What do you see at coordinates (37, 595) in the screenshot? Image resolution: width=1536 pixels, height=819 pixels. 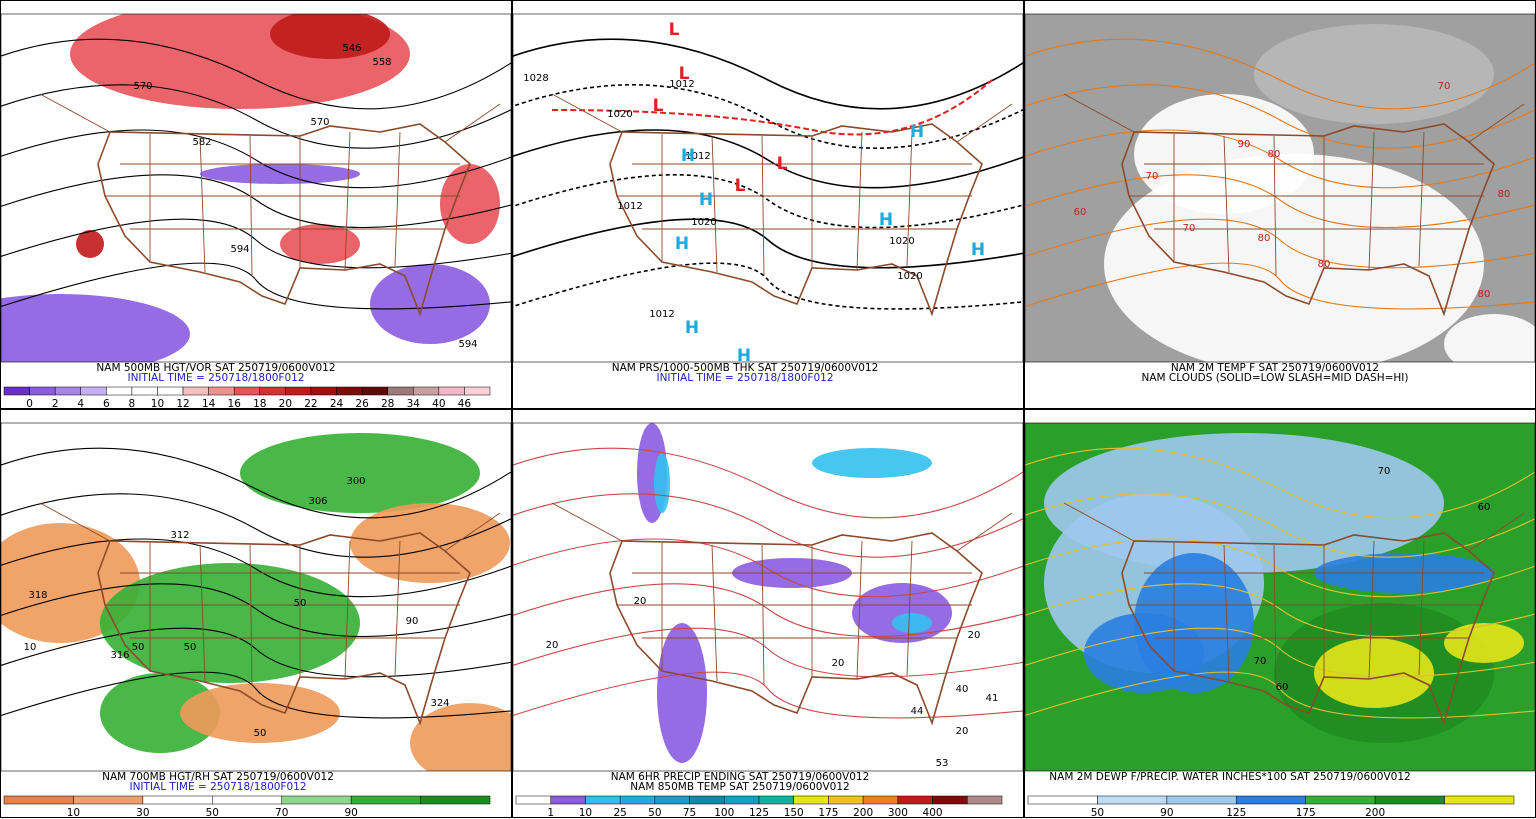 I see `contour-label: 318` at bounding box center [37, 595].